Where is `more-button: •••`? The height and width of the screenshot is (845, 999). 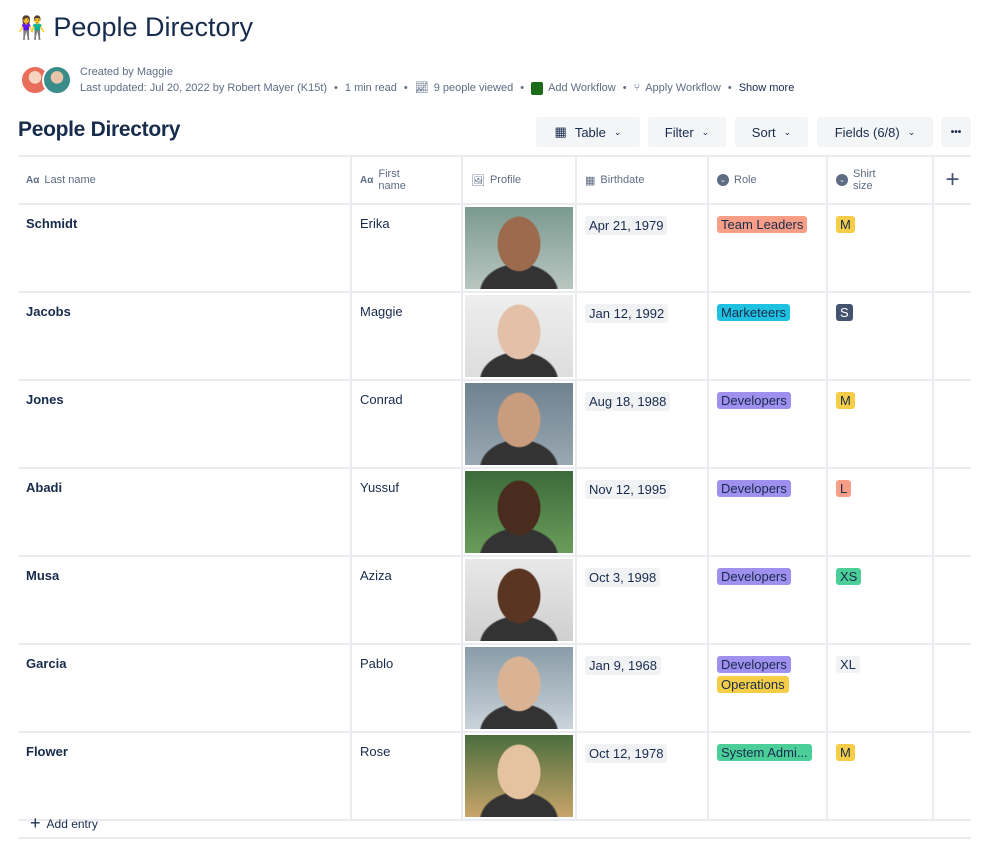 more-button: ••• is located at coordinates (956, 132).